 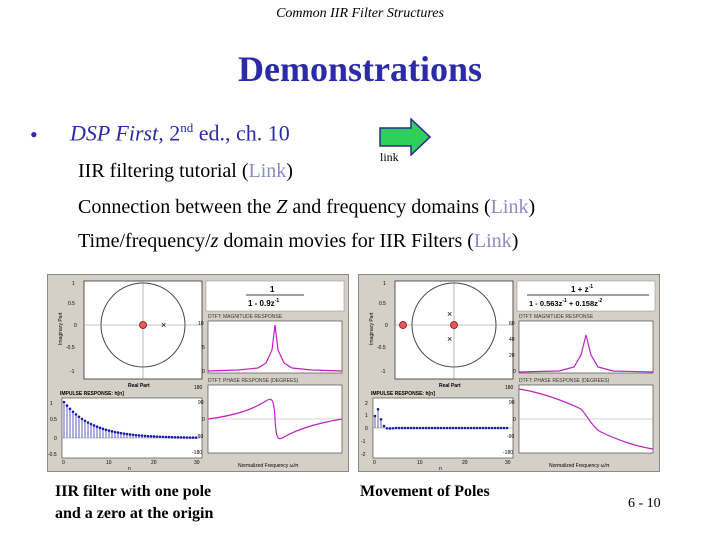 What do you see at coordinates (508, 453) in the screenshot?
I see `ytick: -180` at bounding box center [508, 453].